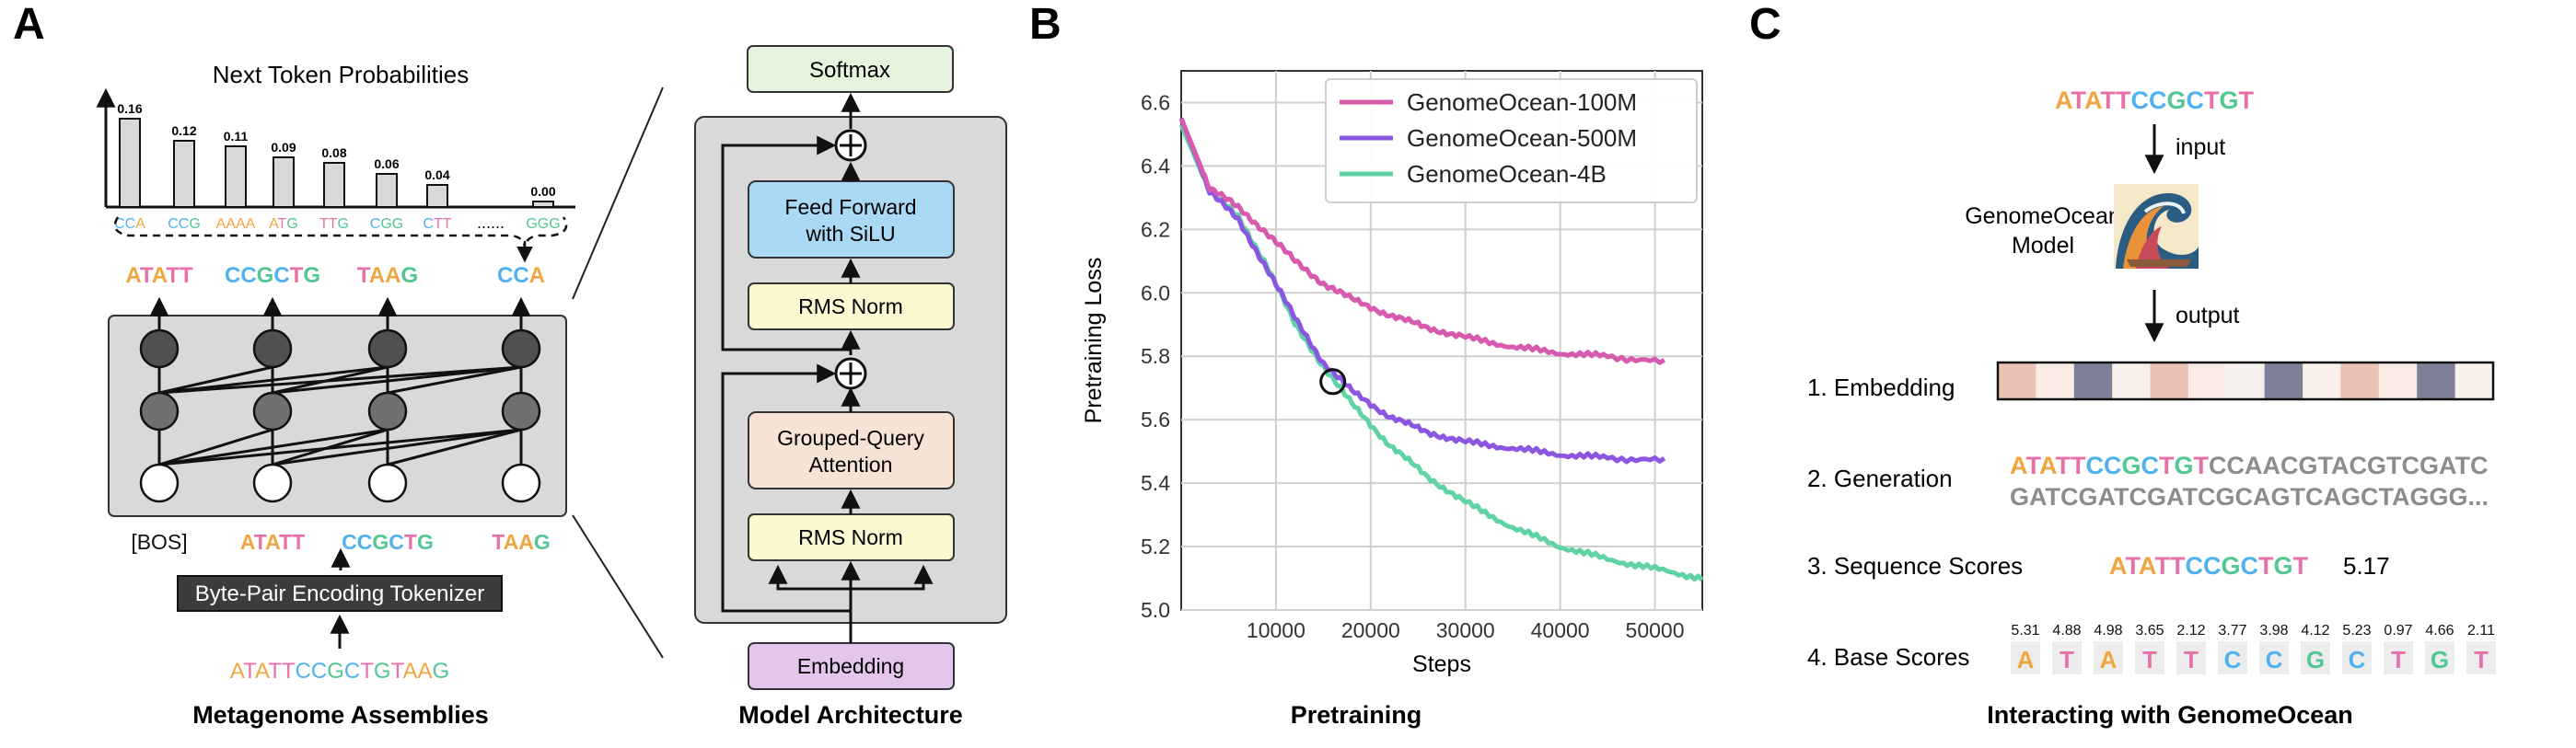 The image size is (2576, 748). Describe the element at coordinates (437, 224) in the screenshot. I see `prob-token-label: CTT` at that location.